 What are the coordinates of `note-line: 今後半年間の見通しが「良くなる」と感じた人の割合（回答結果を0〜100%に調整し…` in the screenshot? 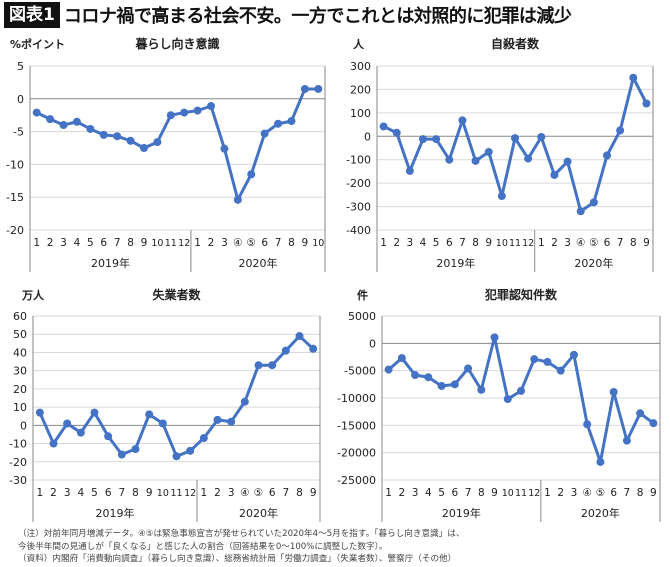 It's located at (203, 546).